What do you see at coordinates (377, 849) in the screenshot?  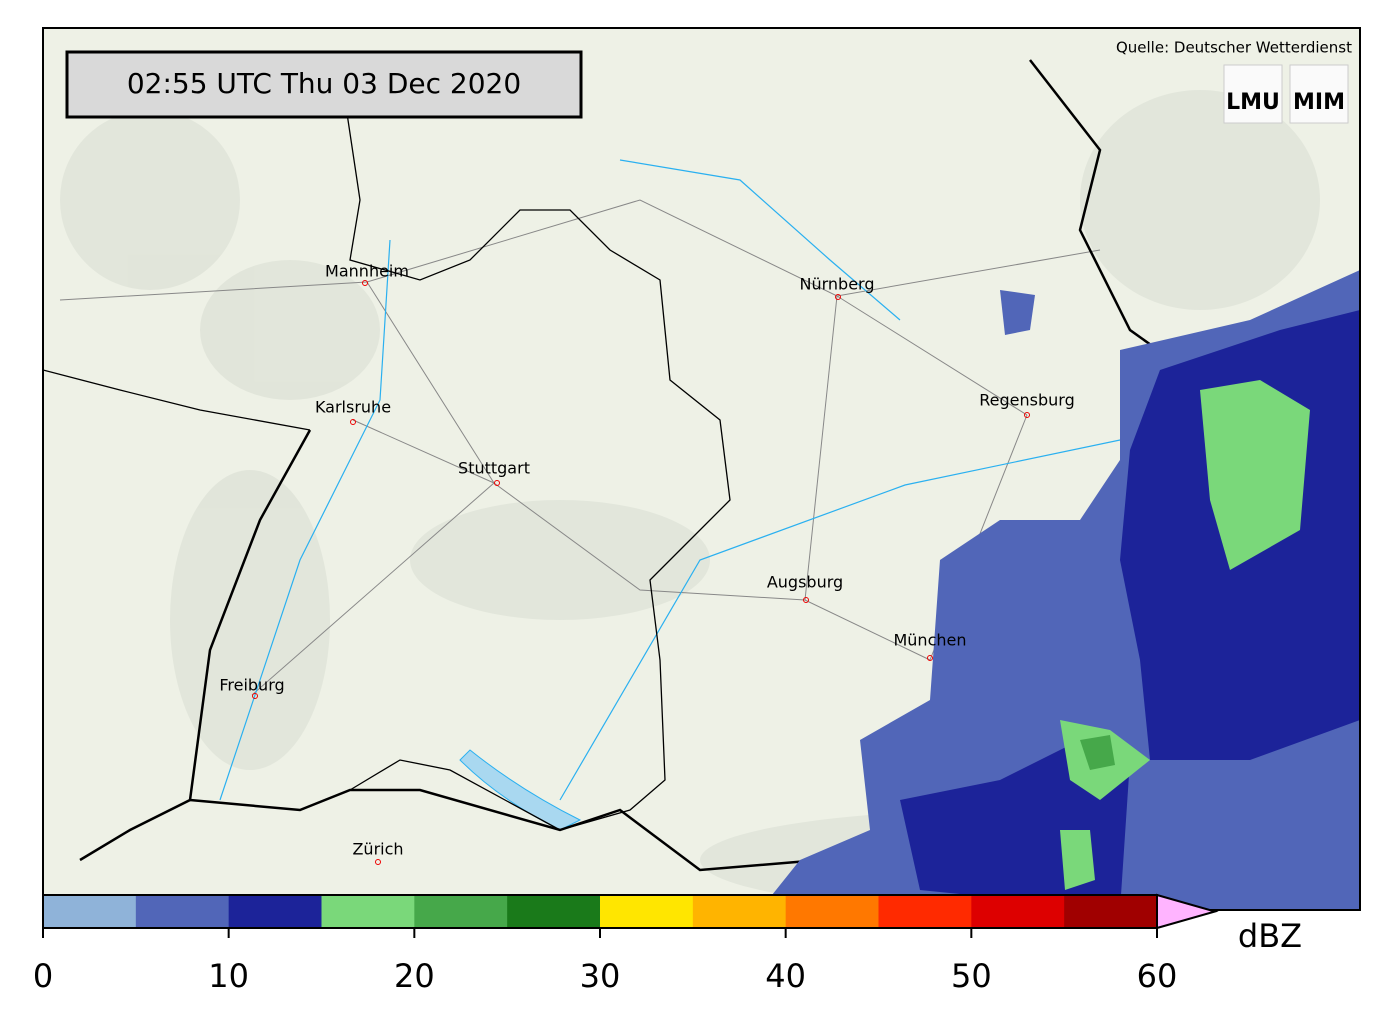 I see `city-label: Zürich` at bounding box center [377, 849].